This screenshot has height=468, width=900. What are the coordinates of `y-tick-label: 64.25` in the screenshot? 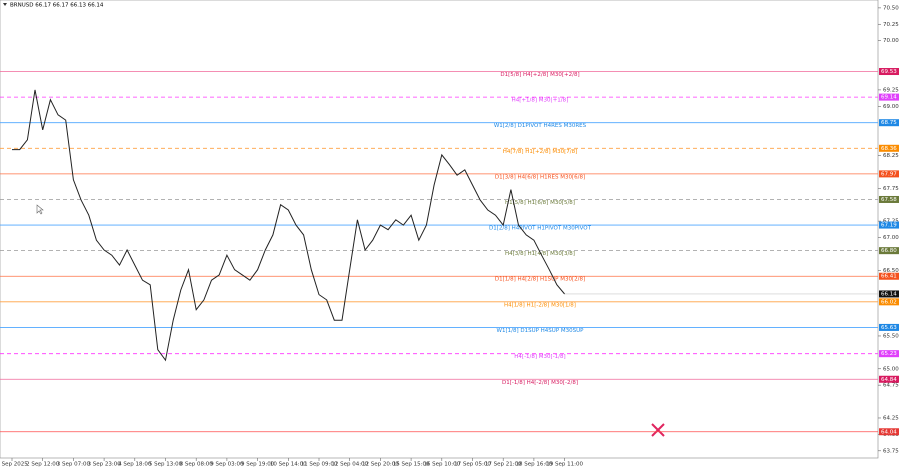 It's located at (891, 418).